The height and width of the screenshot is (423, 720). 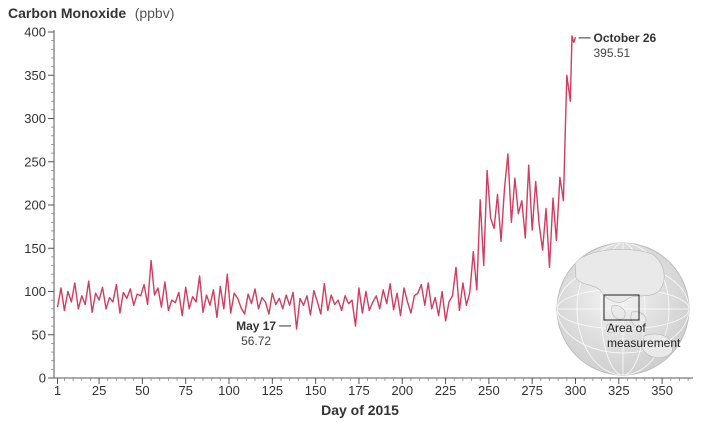 What do you see at coordinates (256, 341) in the screenshot?
I see `annotation-min-value: 56.72` at bounding box center [256, 341].